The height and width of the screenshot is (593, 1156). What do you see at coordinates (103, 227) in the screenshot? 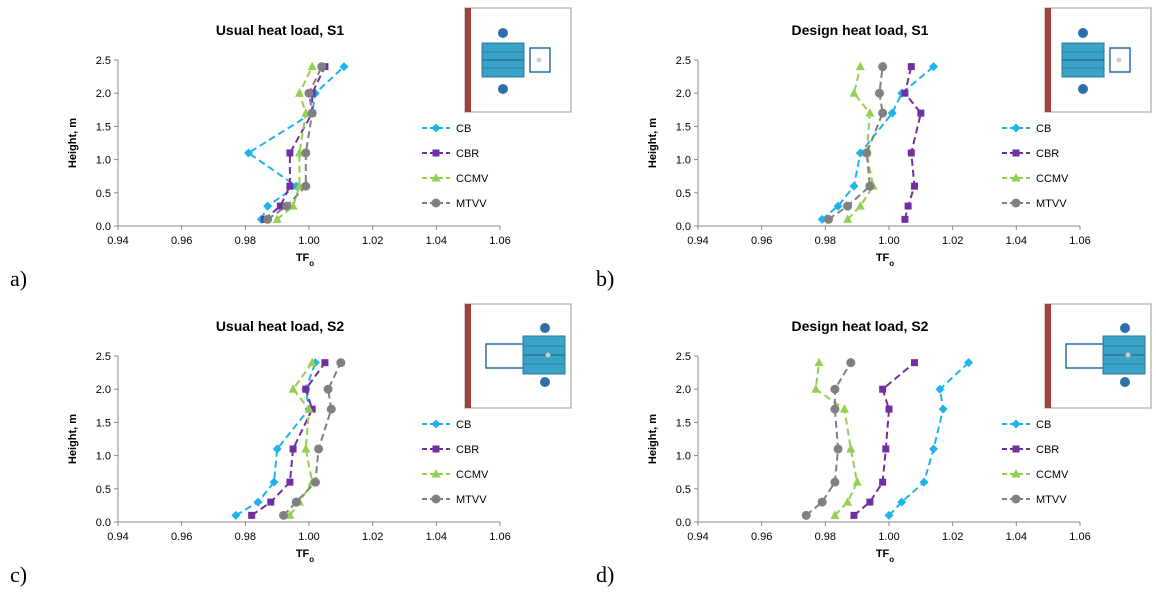
I see `y-tick-label: 0.0` at bounding box center [103, 227].